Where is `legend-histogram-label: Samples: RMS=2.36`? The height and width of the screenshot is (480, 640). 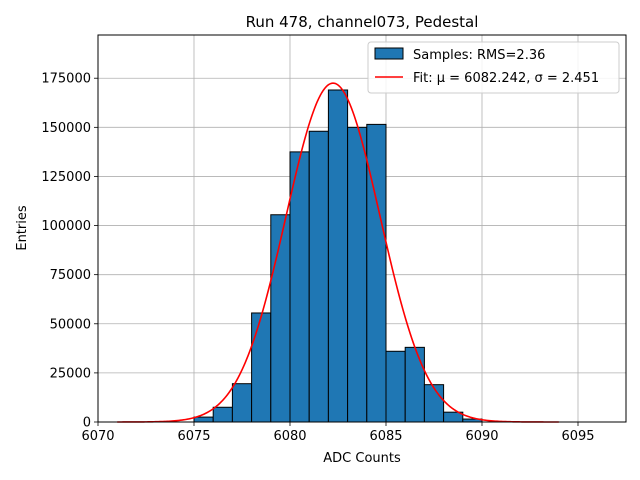
legend-histogram-label: Samples: RMS=2.36 is located at coordinates (479, 55).